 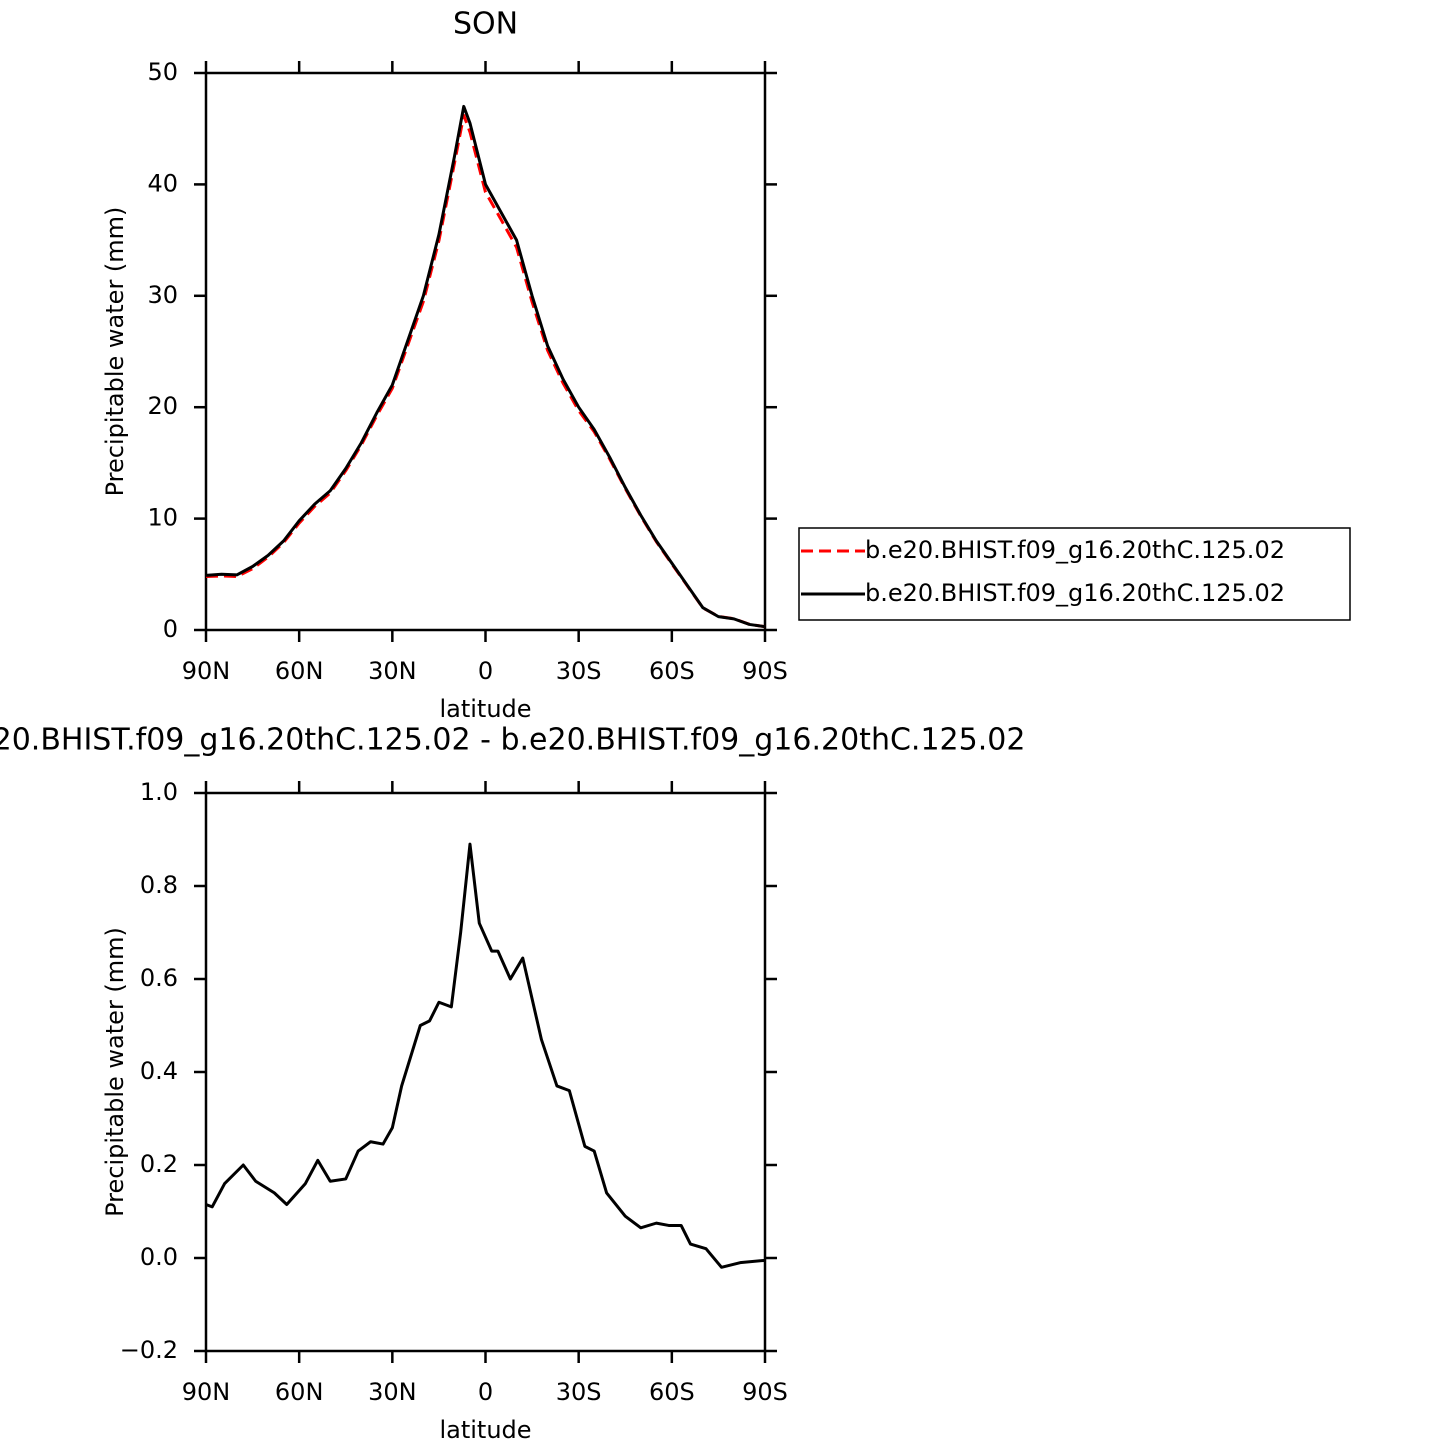 I want to click on y-tick-label: 20, so click(x=162, y=406).